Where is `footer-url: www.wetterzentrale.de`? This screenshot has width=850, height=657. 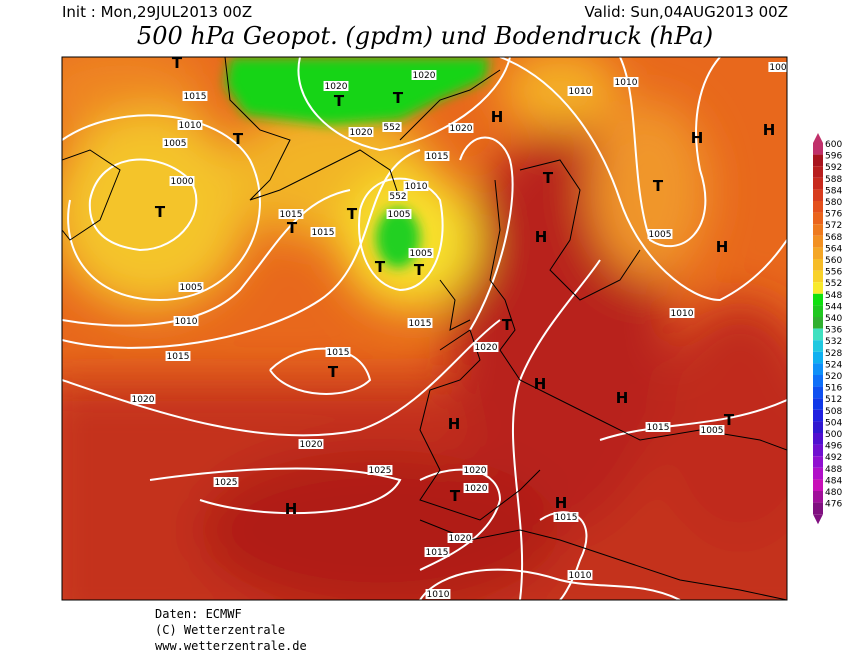
footer-url: www.wetterzentrale.de is located at coordinates (231, 646).